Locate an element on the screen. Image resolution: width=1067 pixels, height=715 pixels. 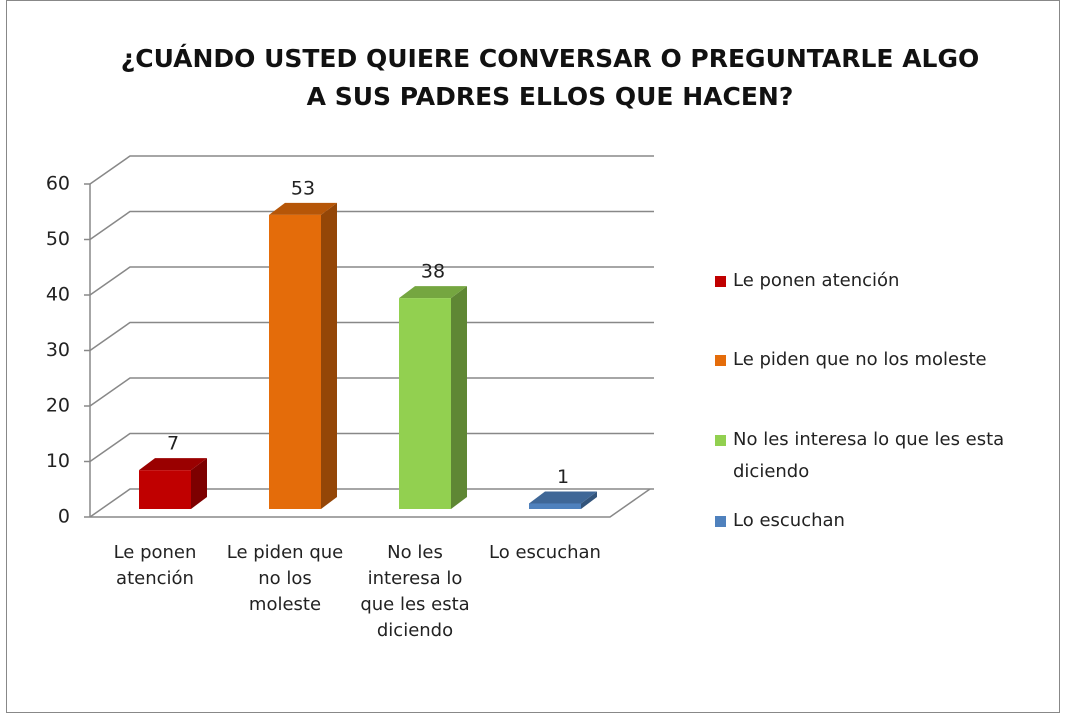
x-tick-label: Lo escuchan is located at coordinates (545, 552).